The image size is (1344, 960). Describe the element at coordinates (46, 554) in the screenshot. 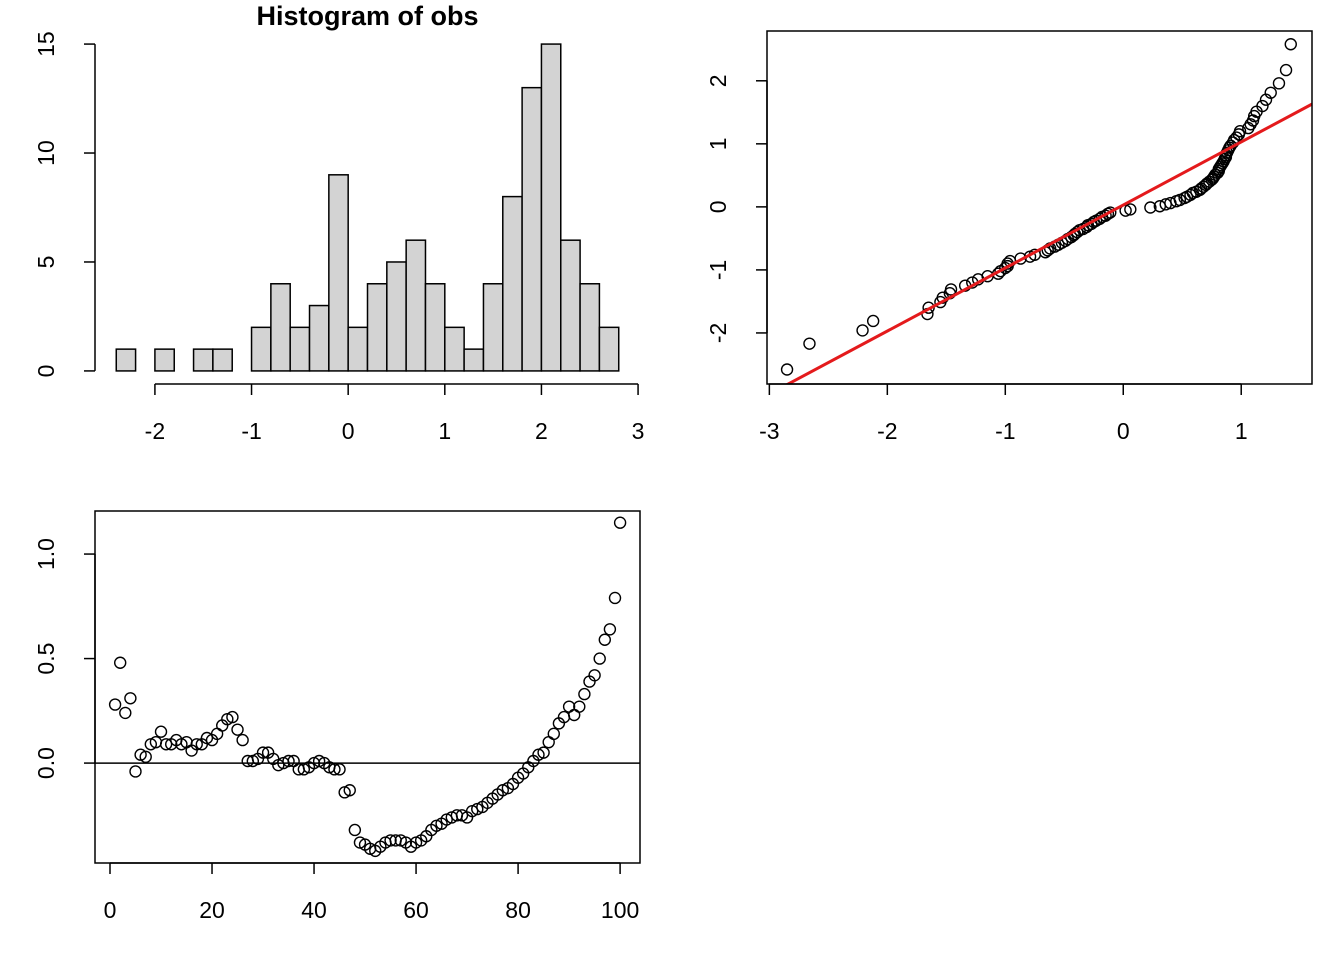

I see `y-tick-label: 1.0` at that location.